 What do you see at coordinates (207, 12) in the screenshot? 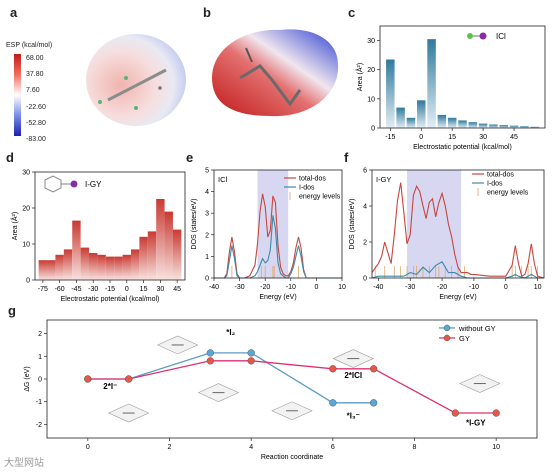
I see `panel-label-b: b` at bounding box center [207, 12].